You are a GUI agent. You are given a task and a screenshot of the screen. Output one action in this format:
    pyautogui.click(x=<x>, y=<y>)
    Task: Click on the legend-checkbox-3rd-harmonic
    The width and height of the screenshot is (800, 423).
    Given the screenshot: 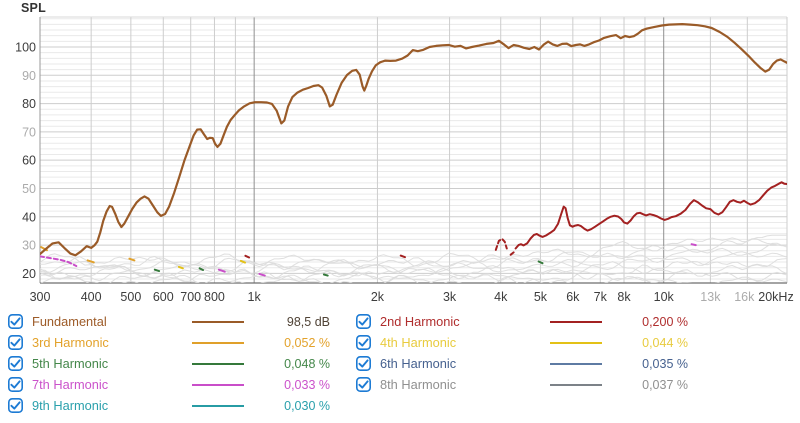 What is the action you would take?
    pyautogui.click(x=15, y=342)
    